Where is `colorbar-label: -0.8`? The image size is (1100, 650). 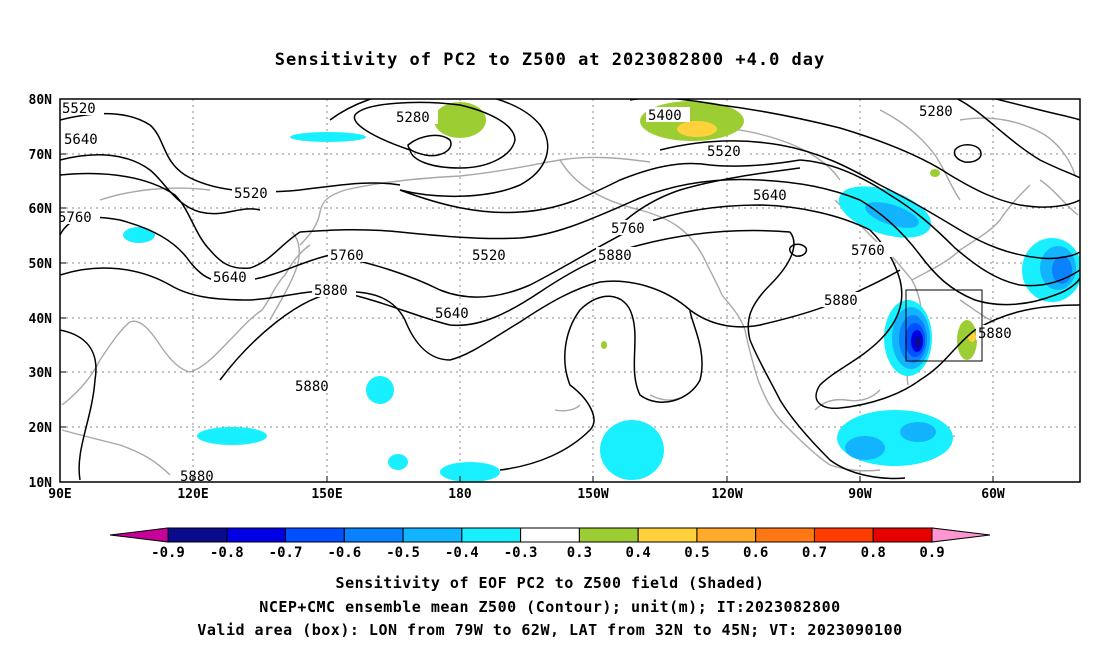 colorbar-label: -0.8 is located at coordinates (227, 553).